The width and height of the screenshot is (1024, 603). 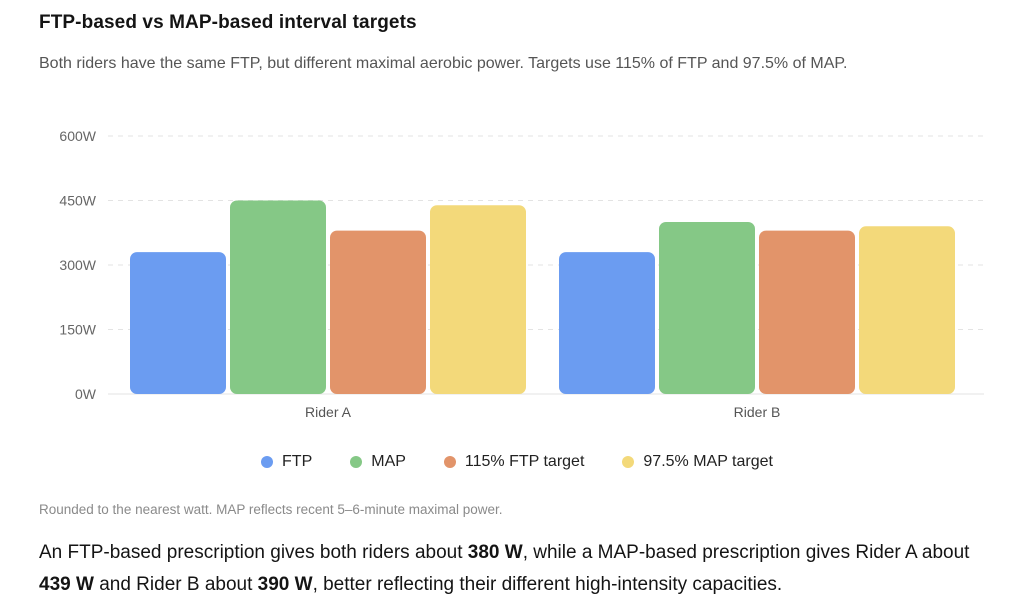 I want to click on summary-emphasis: 380 W, so click(x=495, y=552).